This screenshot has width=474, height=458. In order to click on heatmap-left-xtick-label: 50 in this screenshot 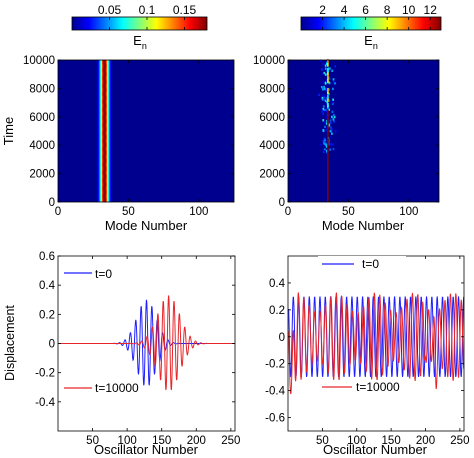, I will do `click(128, 212)`.